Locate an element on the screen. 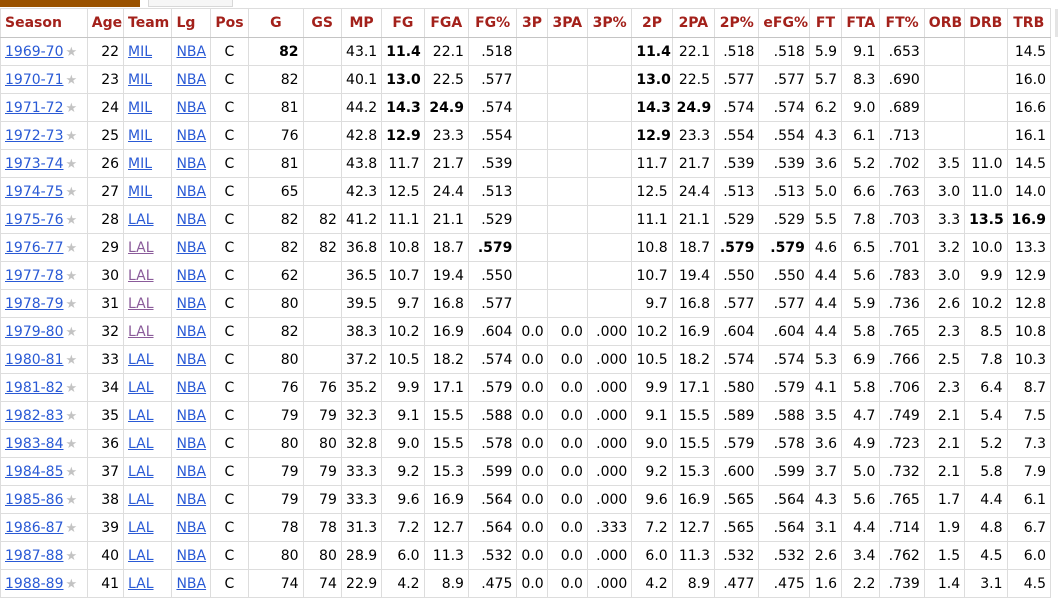 Image resolution: width=1058 pixels, height=604 pixels. season-link: 1980-81 is located at coordinates (34, 359).